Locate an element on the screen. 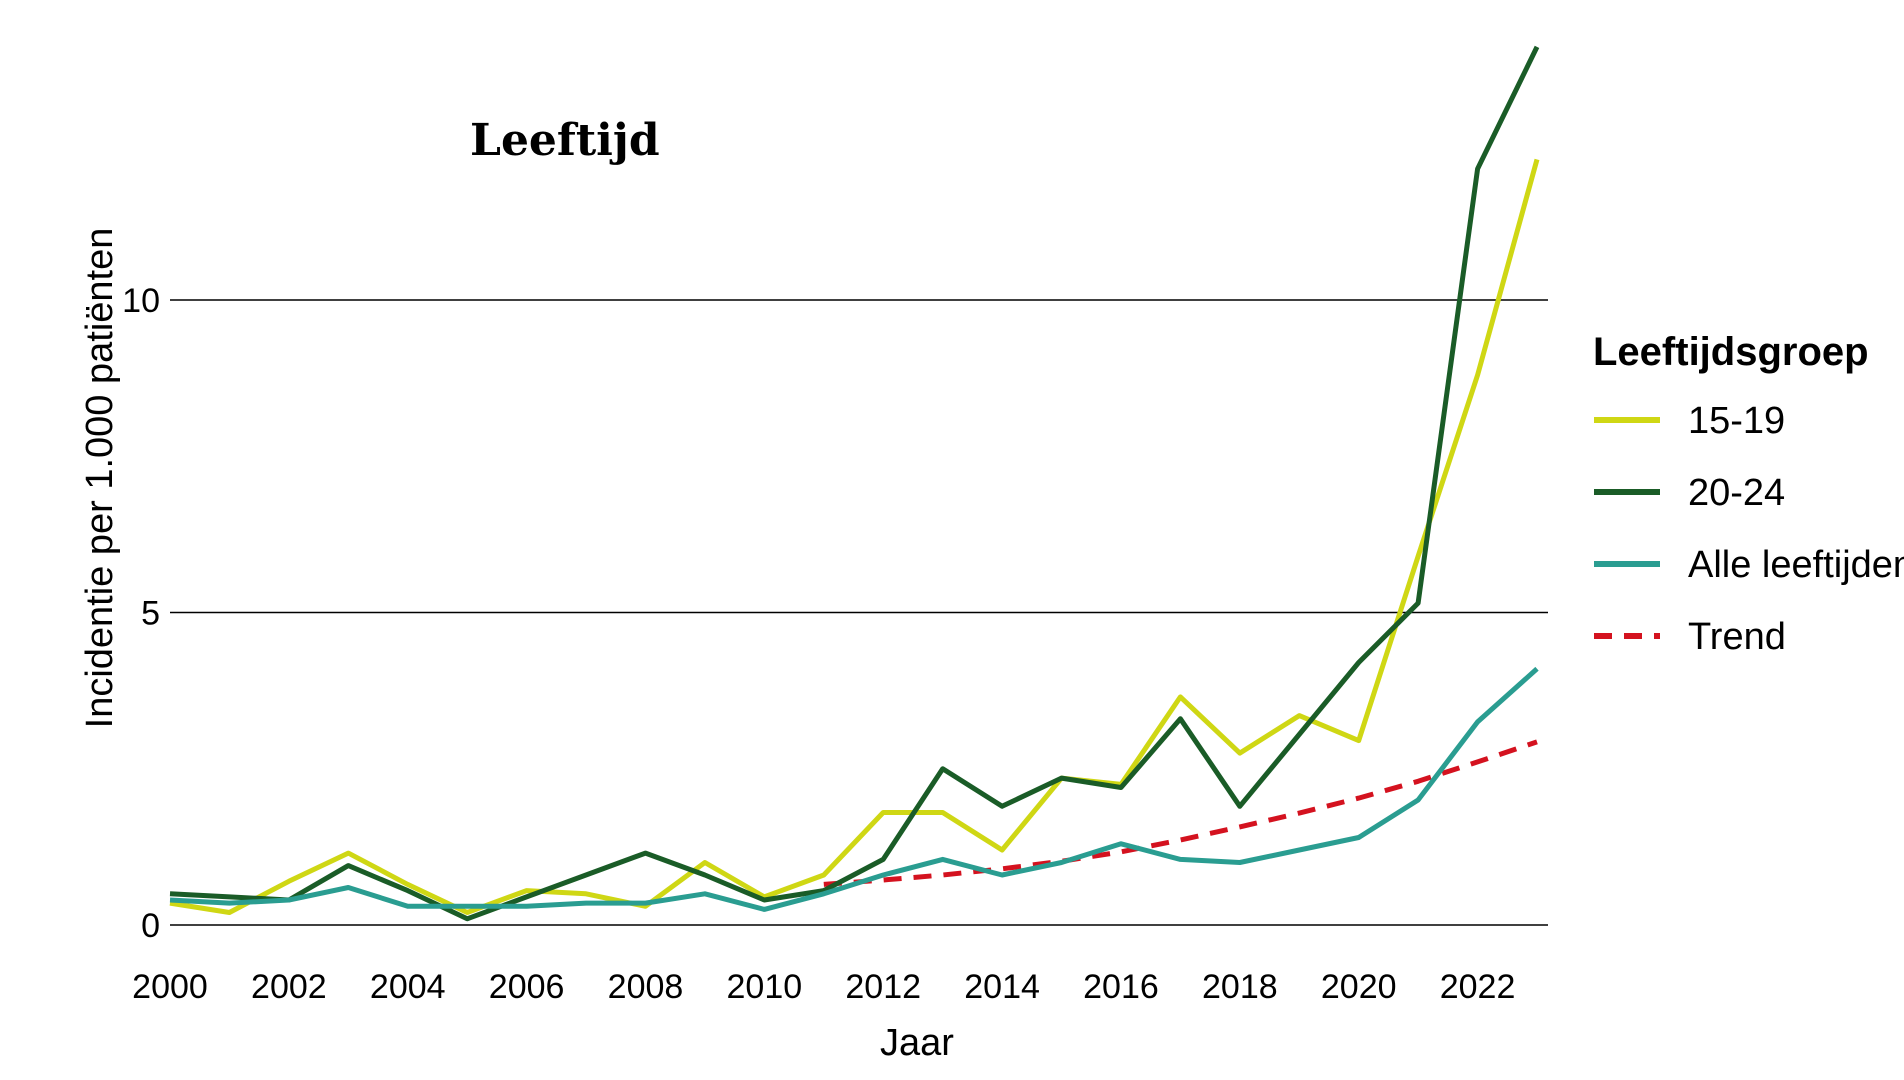 The width and height of the screenshot is (1904, 1080). y-axis-title: Incidentie per 1.000 patiënten is located at coordinates (100, 478).